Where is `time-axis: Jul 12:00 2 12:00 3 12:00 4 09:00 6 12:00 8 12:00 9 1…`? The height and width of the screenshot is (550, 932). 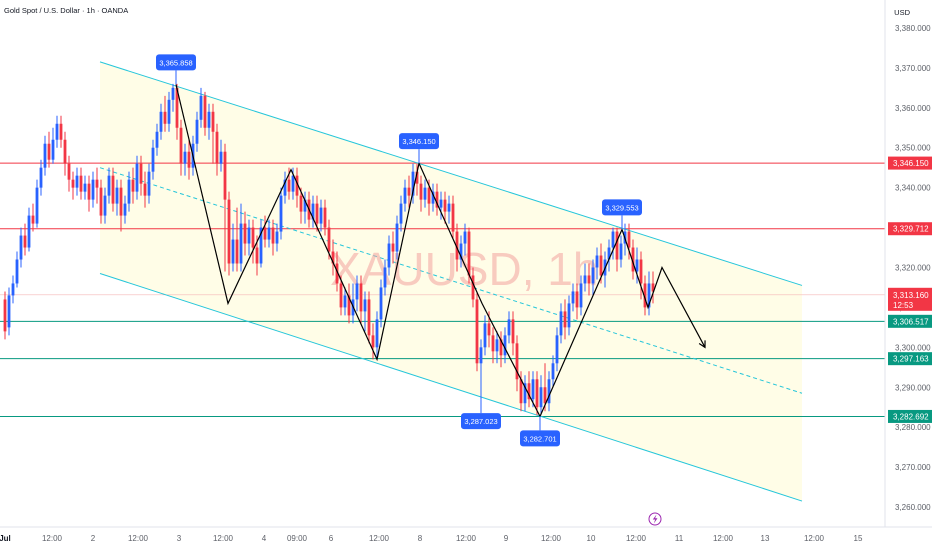
time-axis: Jul 12:00 2 12:00 3 12:00 4 09:00 6 12:00 8 12:00 9 1… is located at coordinates (431, 538).